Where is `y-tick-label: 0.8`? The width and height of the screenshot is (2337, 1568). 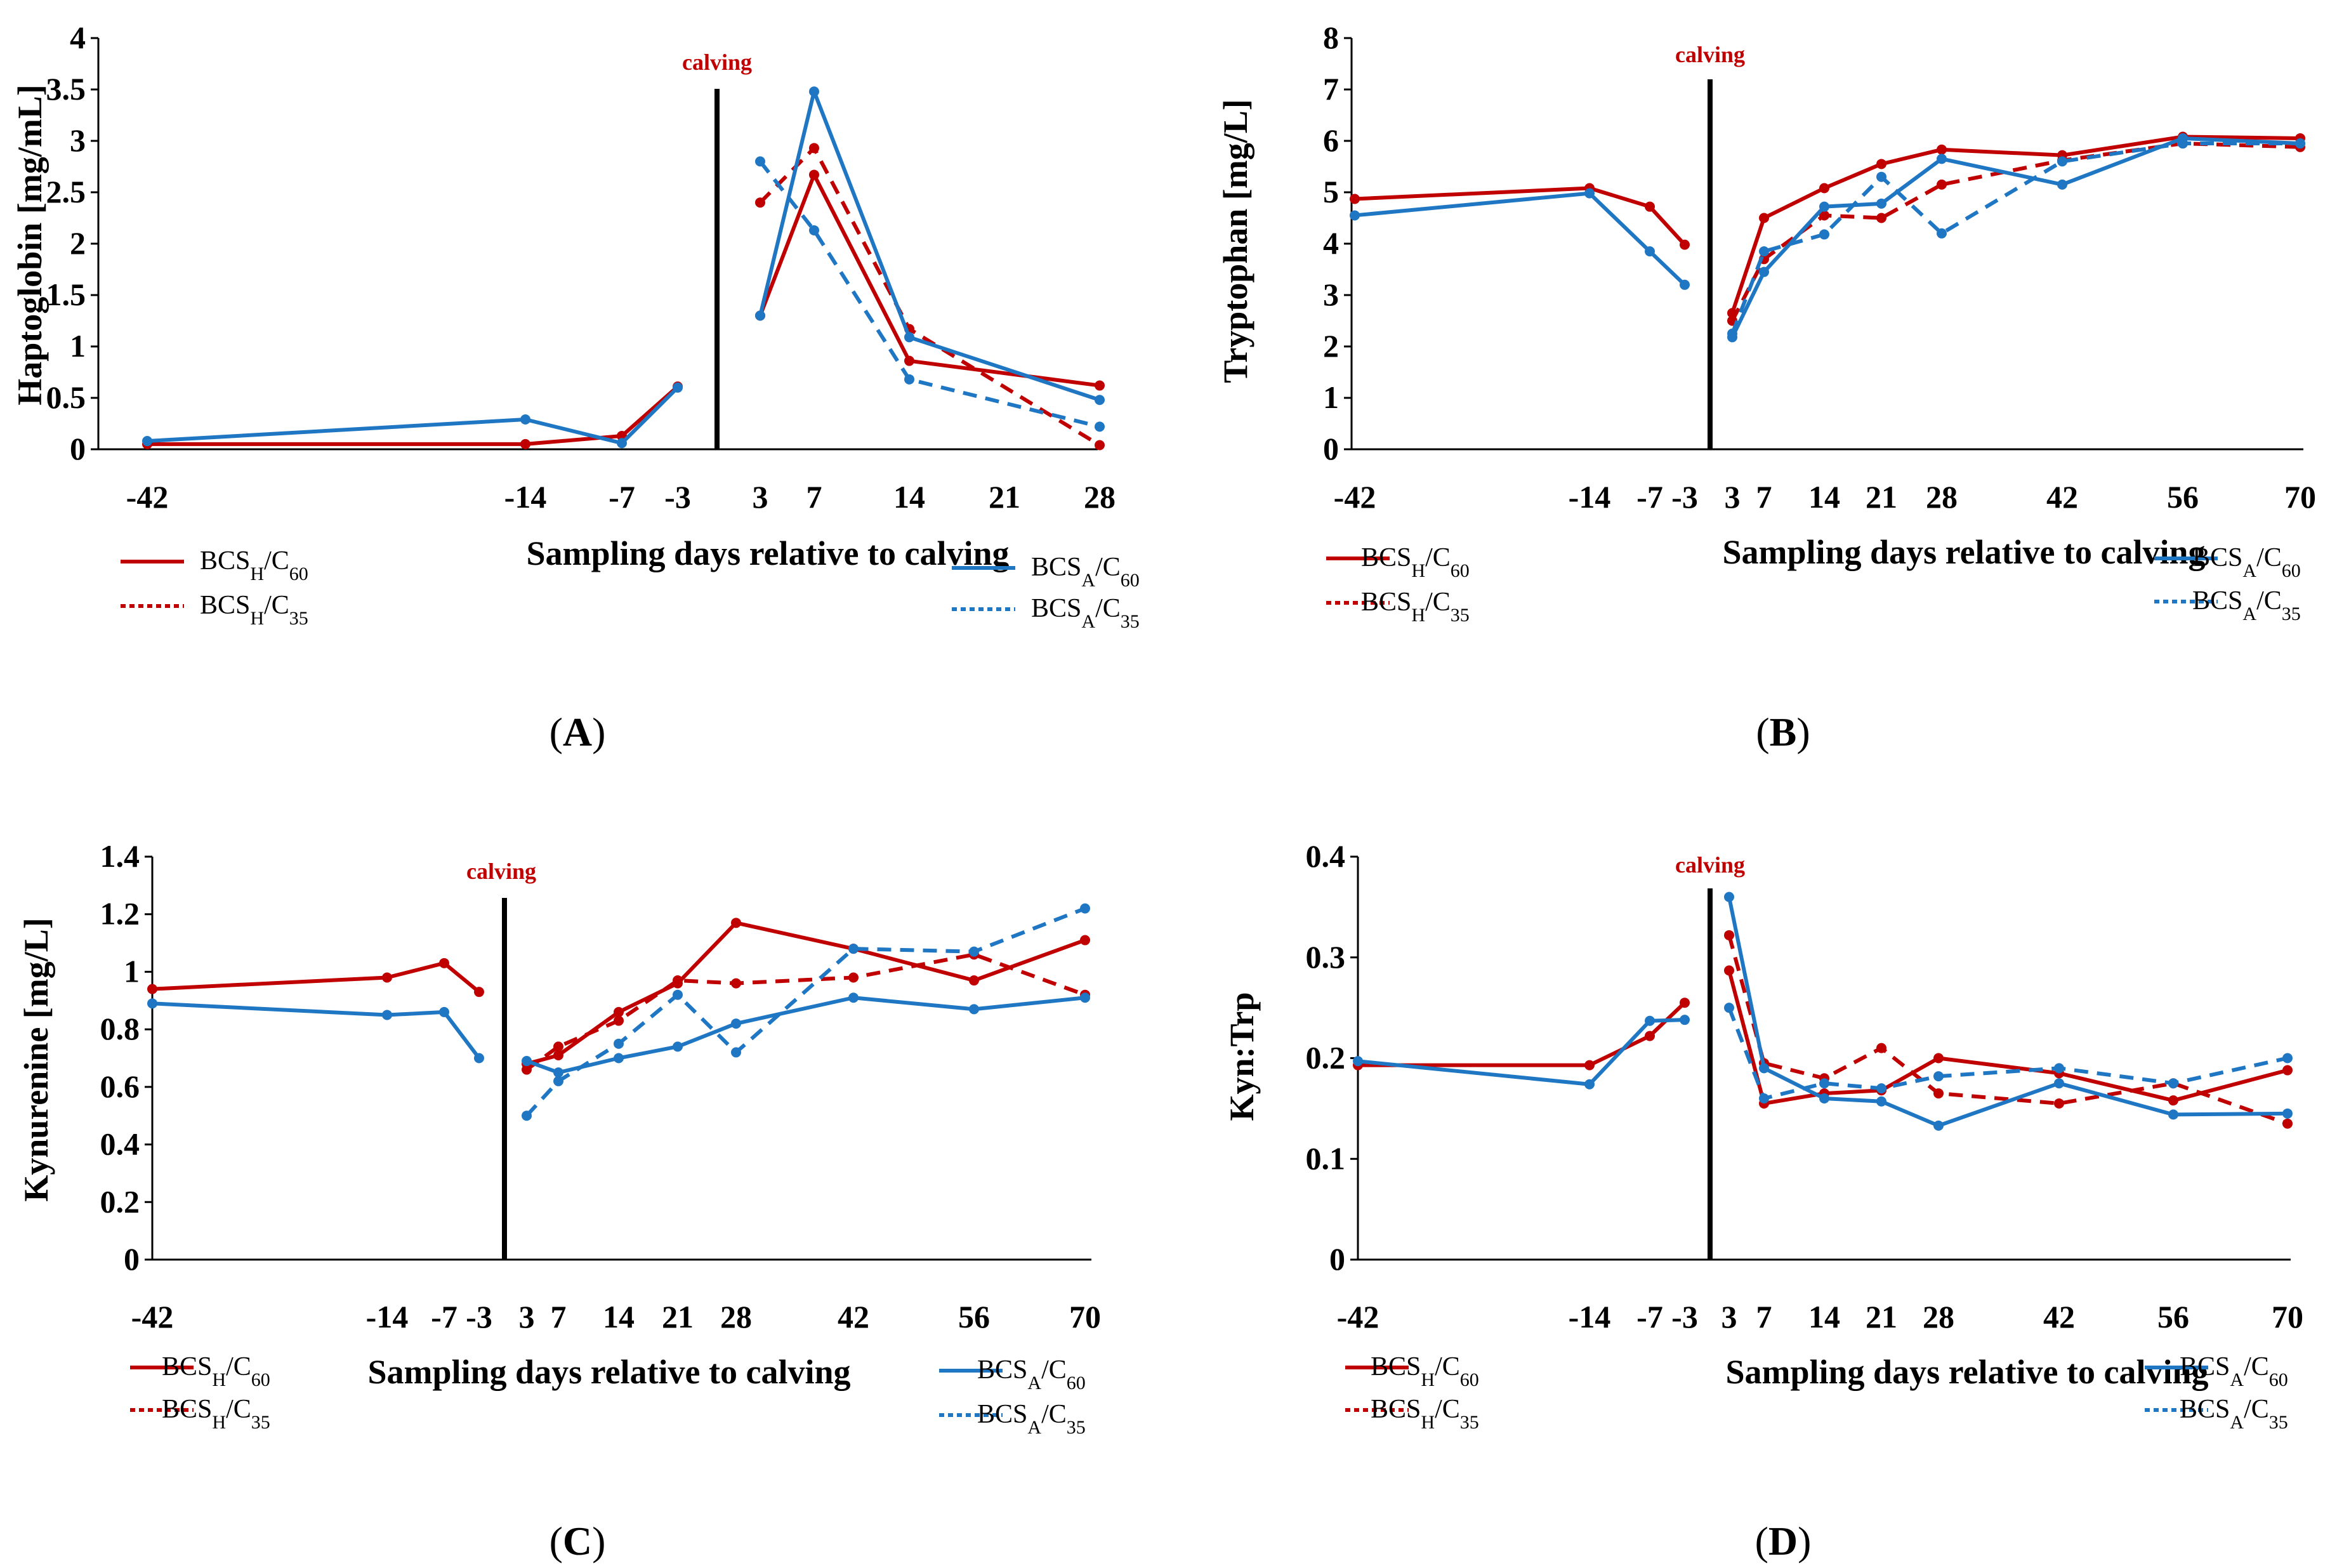 y-tick-label: 0.8 is located at coordinates (120, 1028).